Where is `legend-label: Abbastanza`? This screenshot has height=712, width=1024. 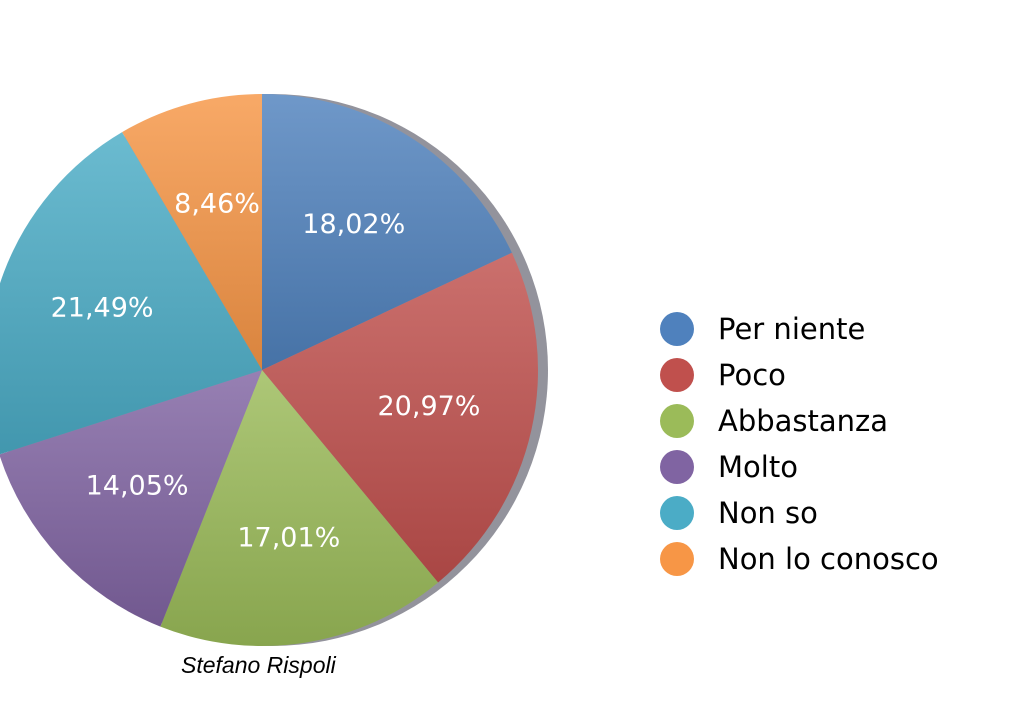
legend-label: Abbastanza is located at coordinates (803, 421).